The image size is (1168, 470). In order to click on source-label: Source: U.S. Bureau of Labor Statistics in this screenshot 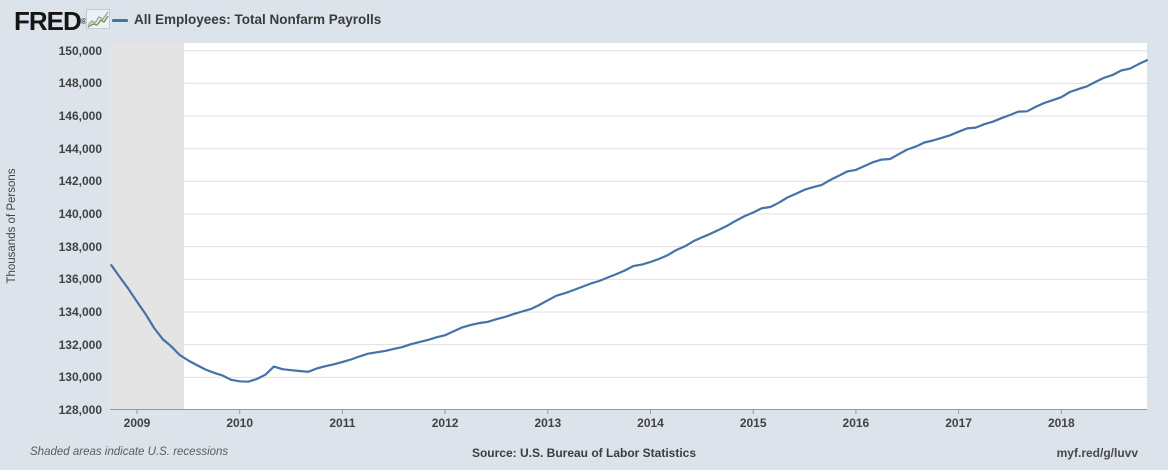, I will do `click(584, 453)`.